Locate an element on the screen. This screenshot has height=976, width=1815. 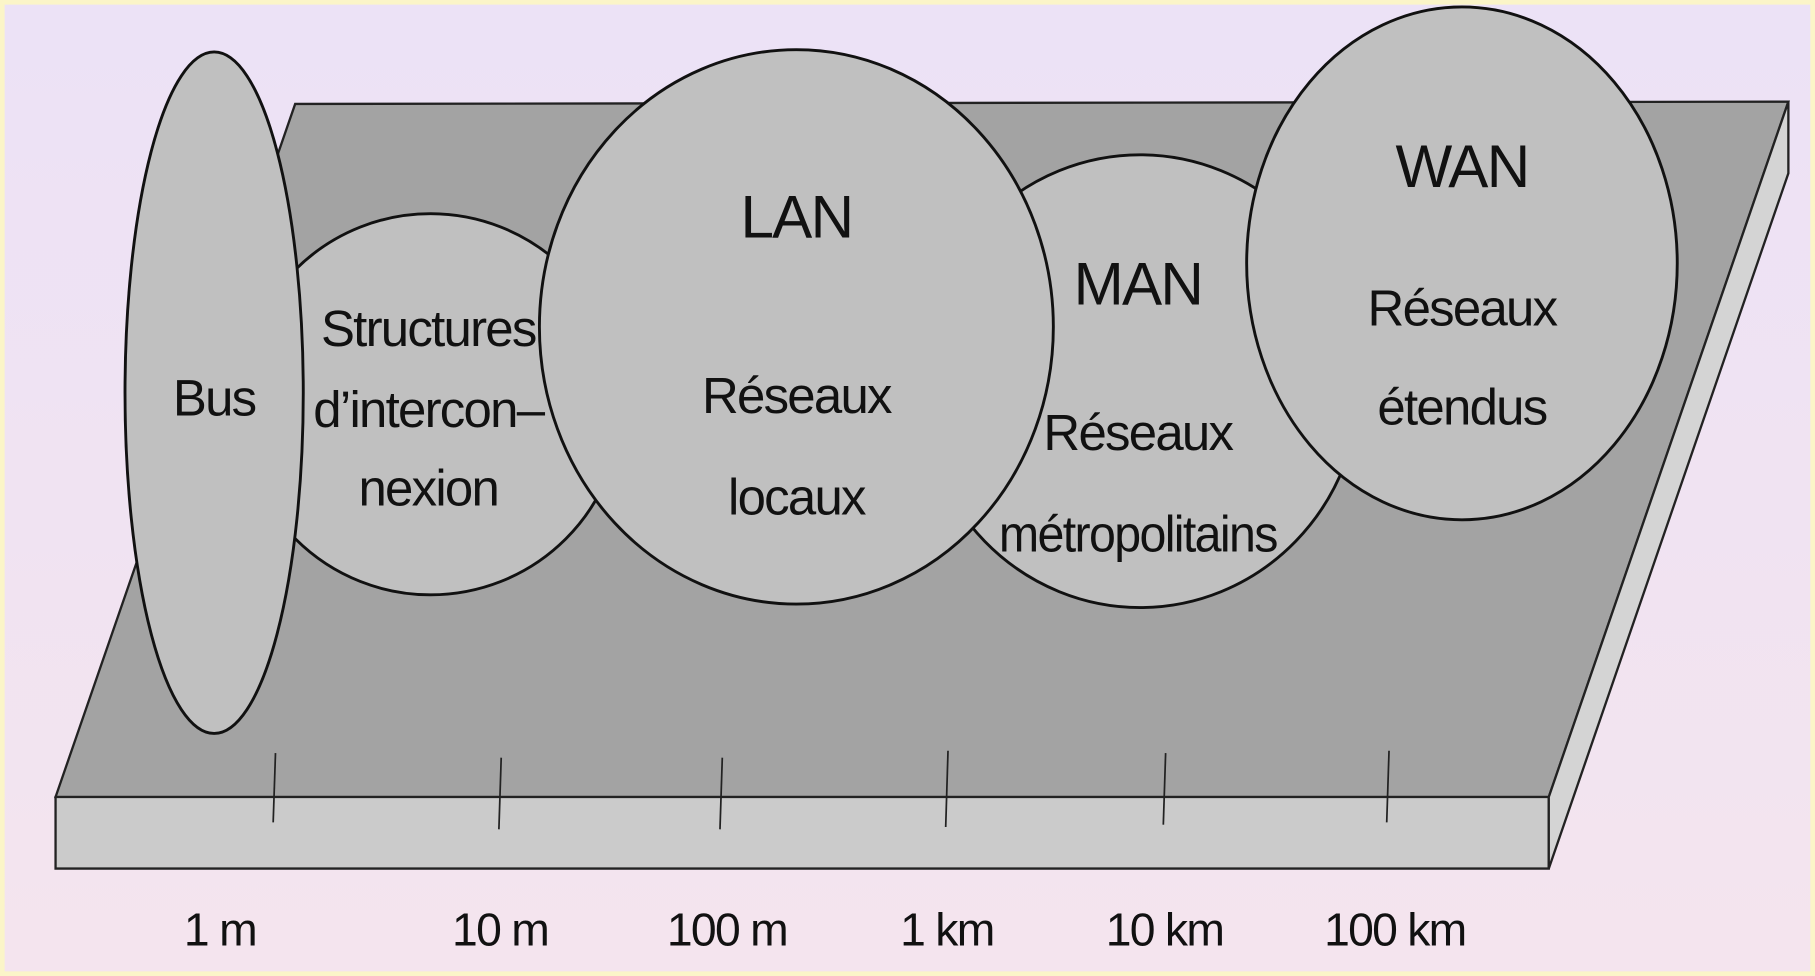
scale-label: 1 m is located at coordinates (220, 930).